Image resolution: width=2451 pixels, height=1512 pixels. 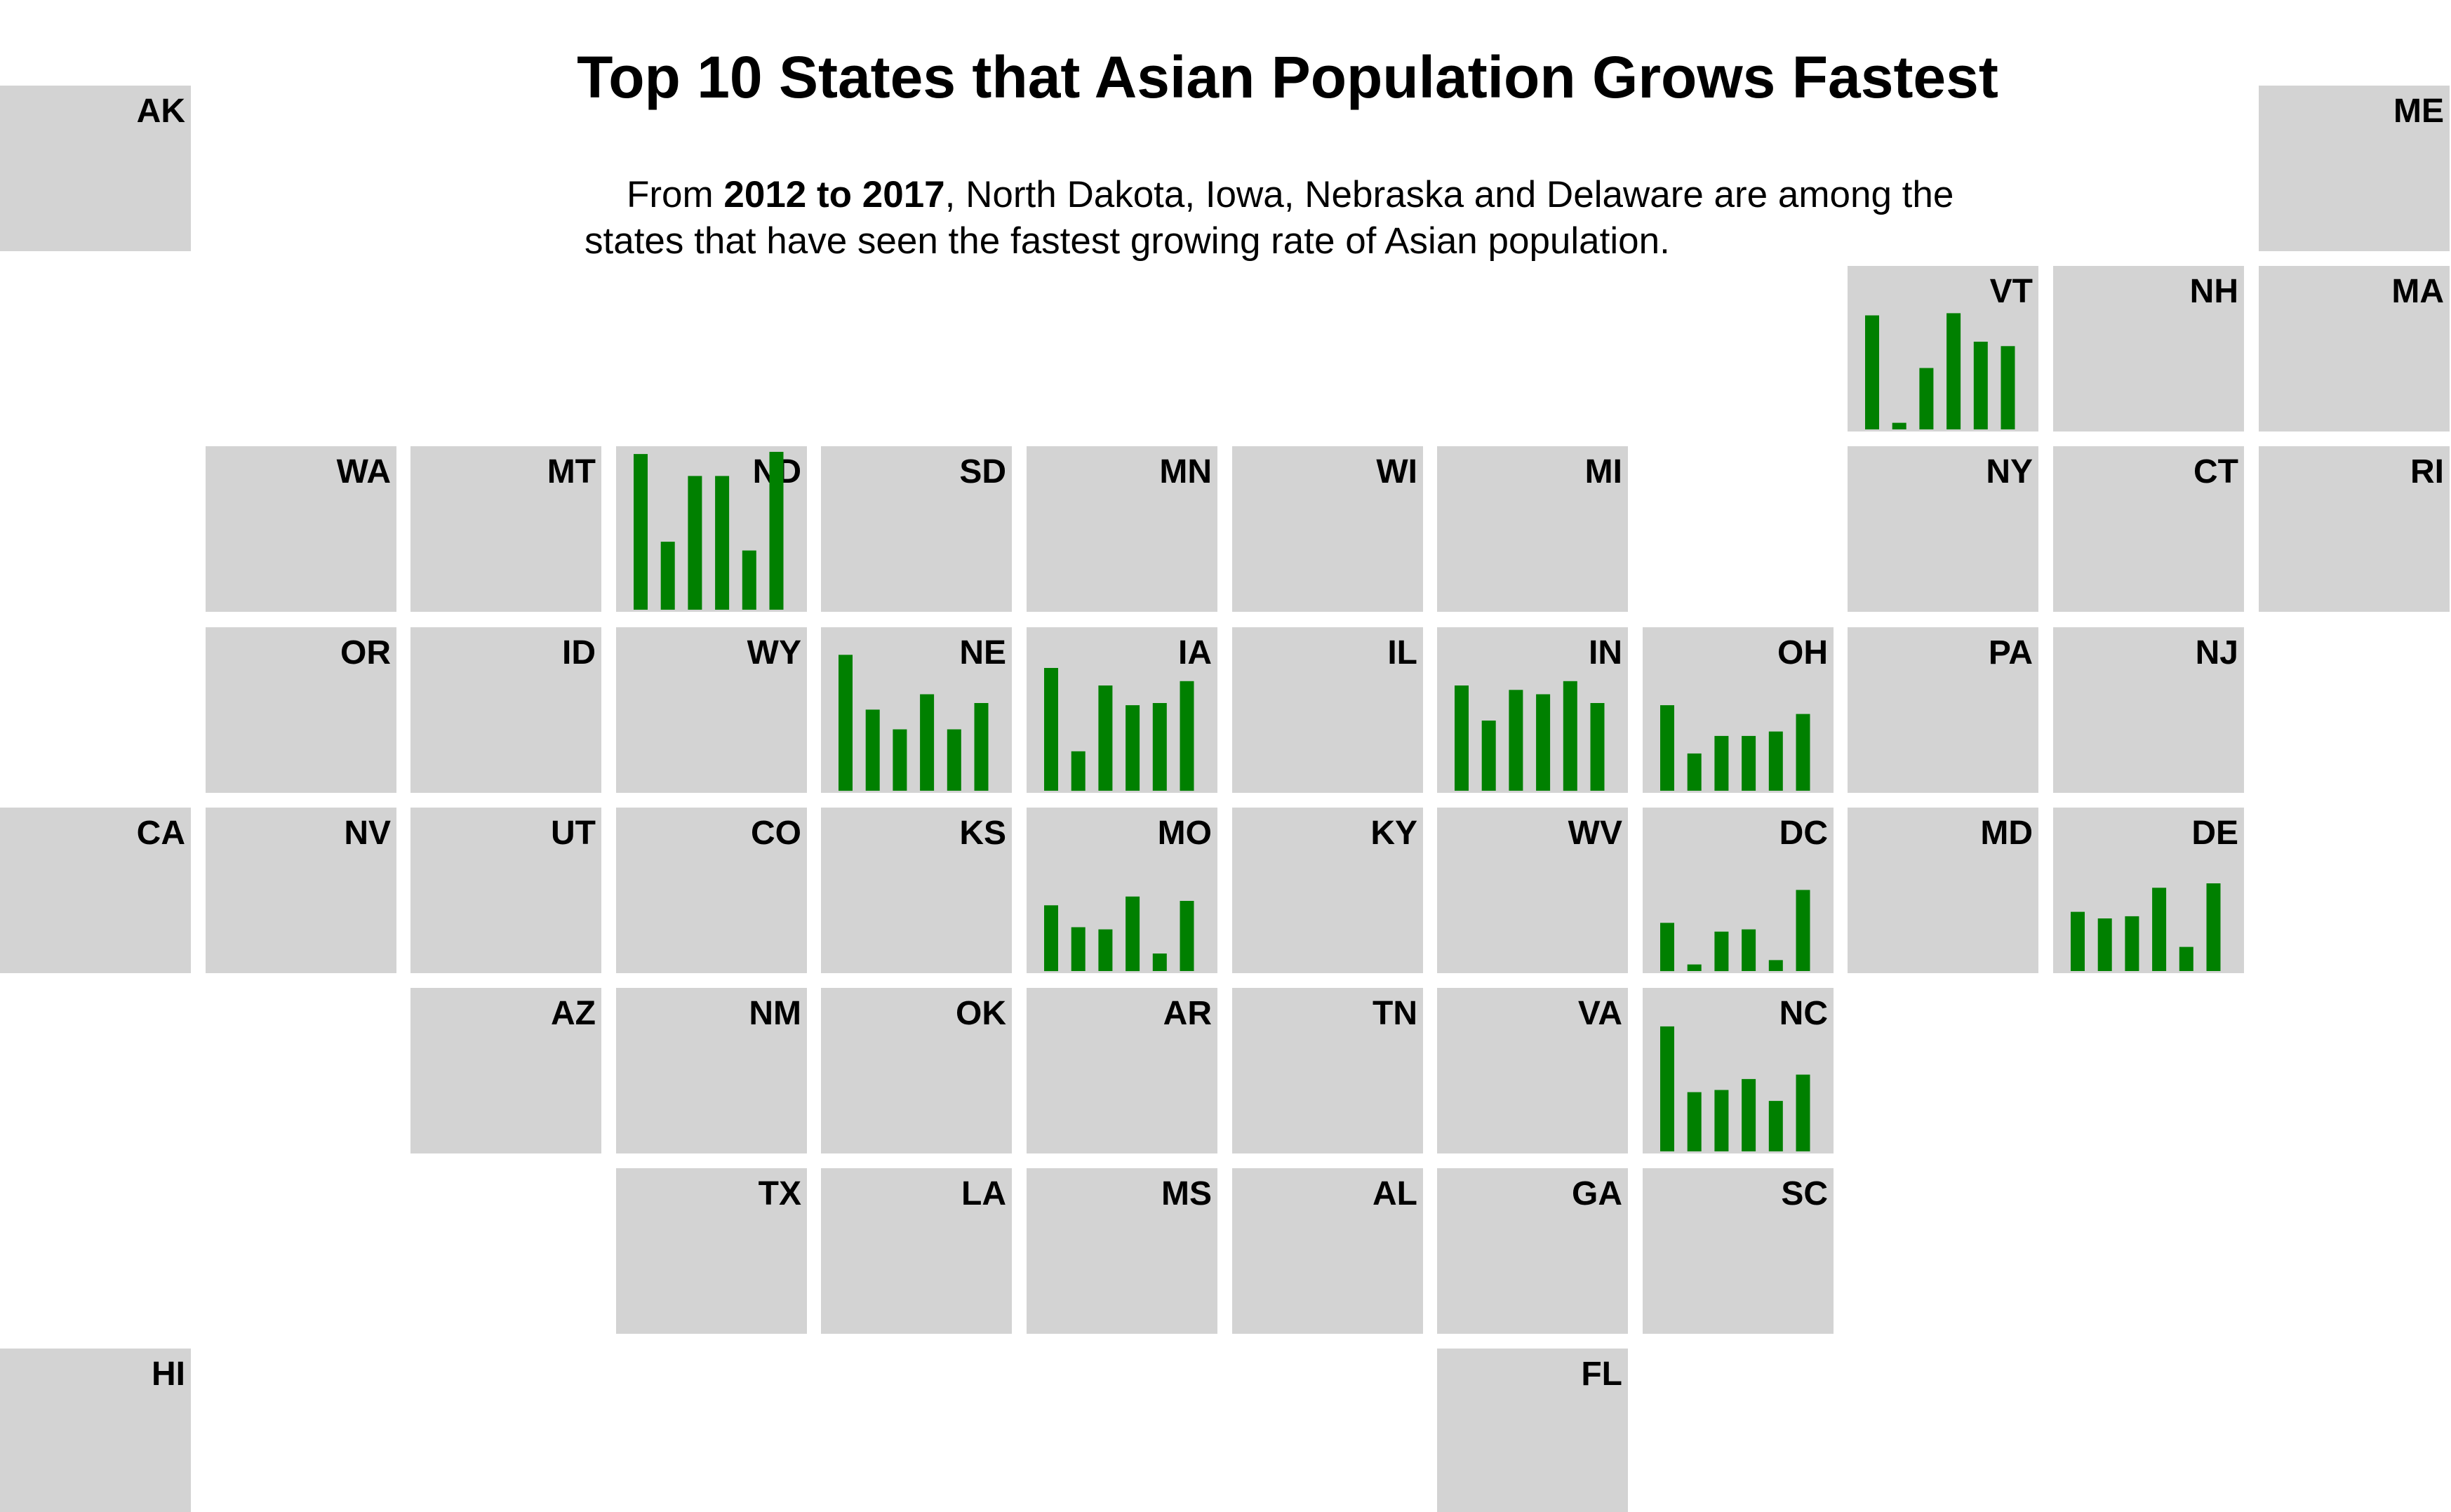 What do you see at coordinates (711, 1070) in the screenshot?
I see `state-tile-nm: NM` at bounding box center [711, 1070].